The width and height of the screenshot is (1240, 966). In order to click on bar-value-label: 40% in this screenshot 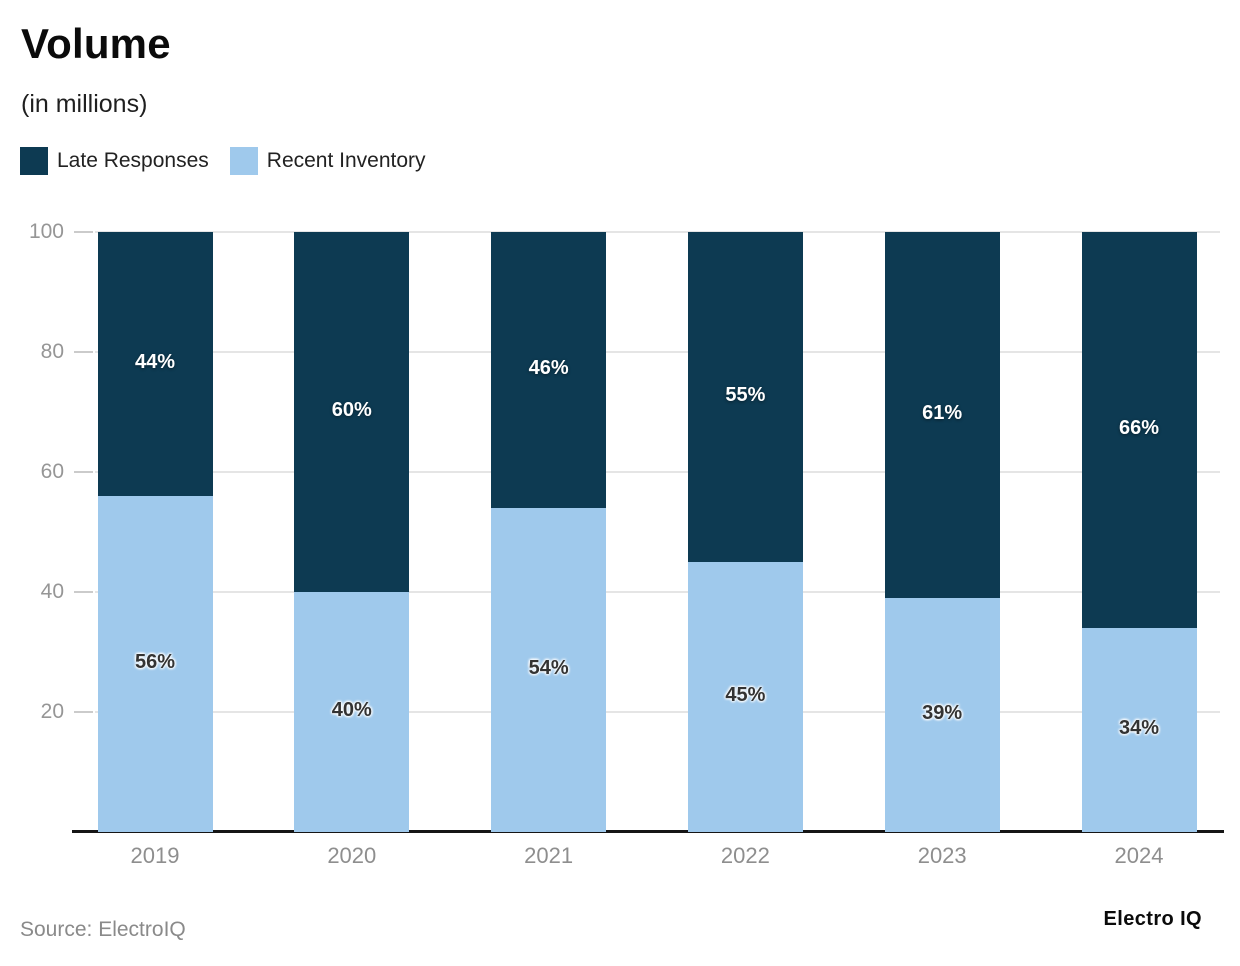, I will do `click(351, 710)`.